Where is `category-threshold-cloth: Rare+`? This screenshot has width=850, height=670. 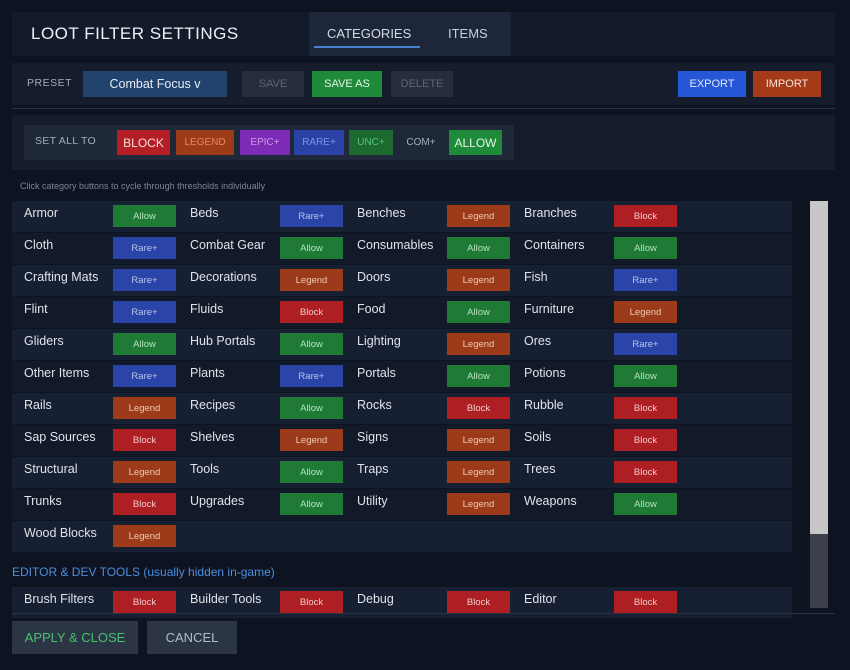
category-threshold-cloth: Rare+ is located at coordinates (144, 248).